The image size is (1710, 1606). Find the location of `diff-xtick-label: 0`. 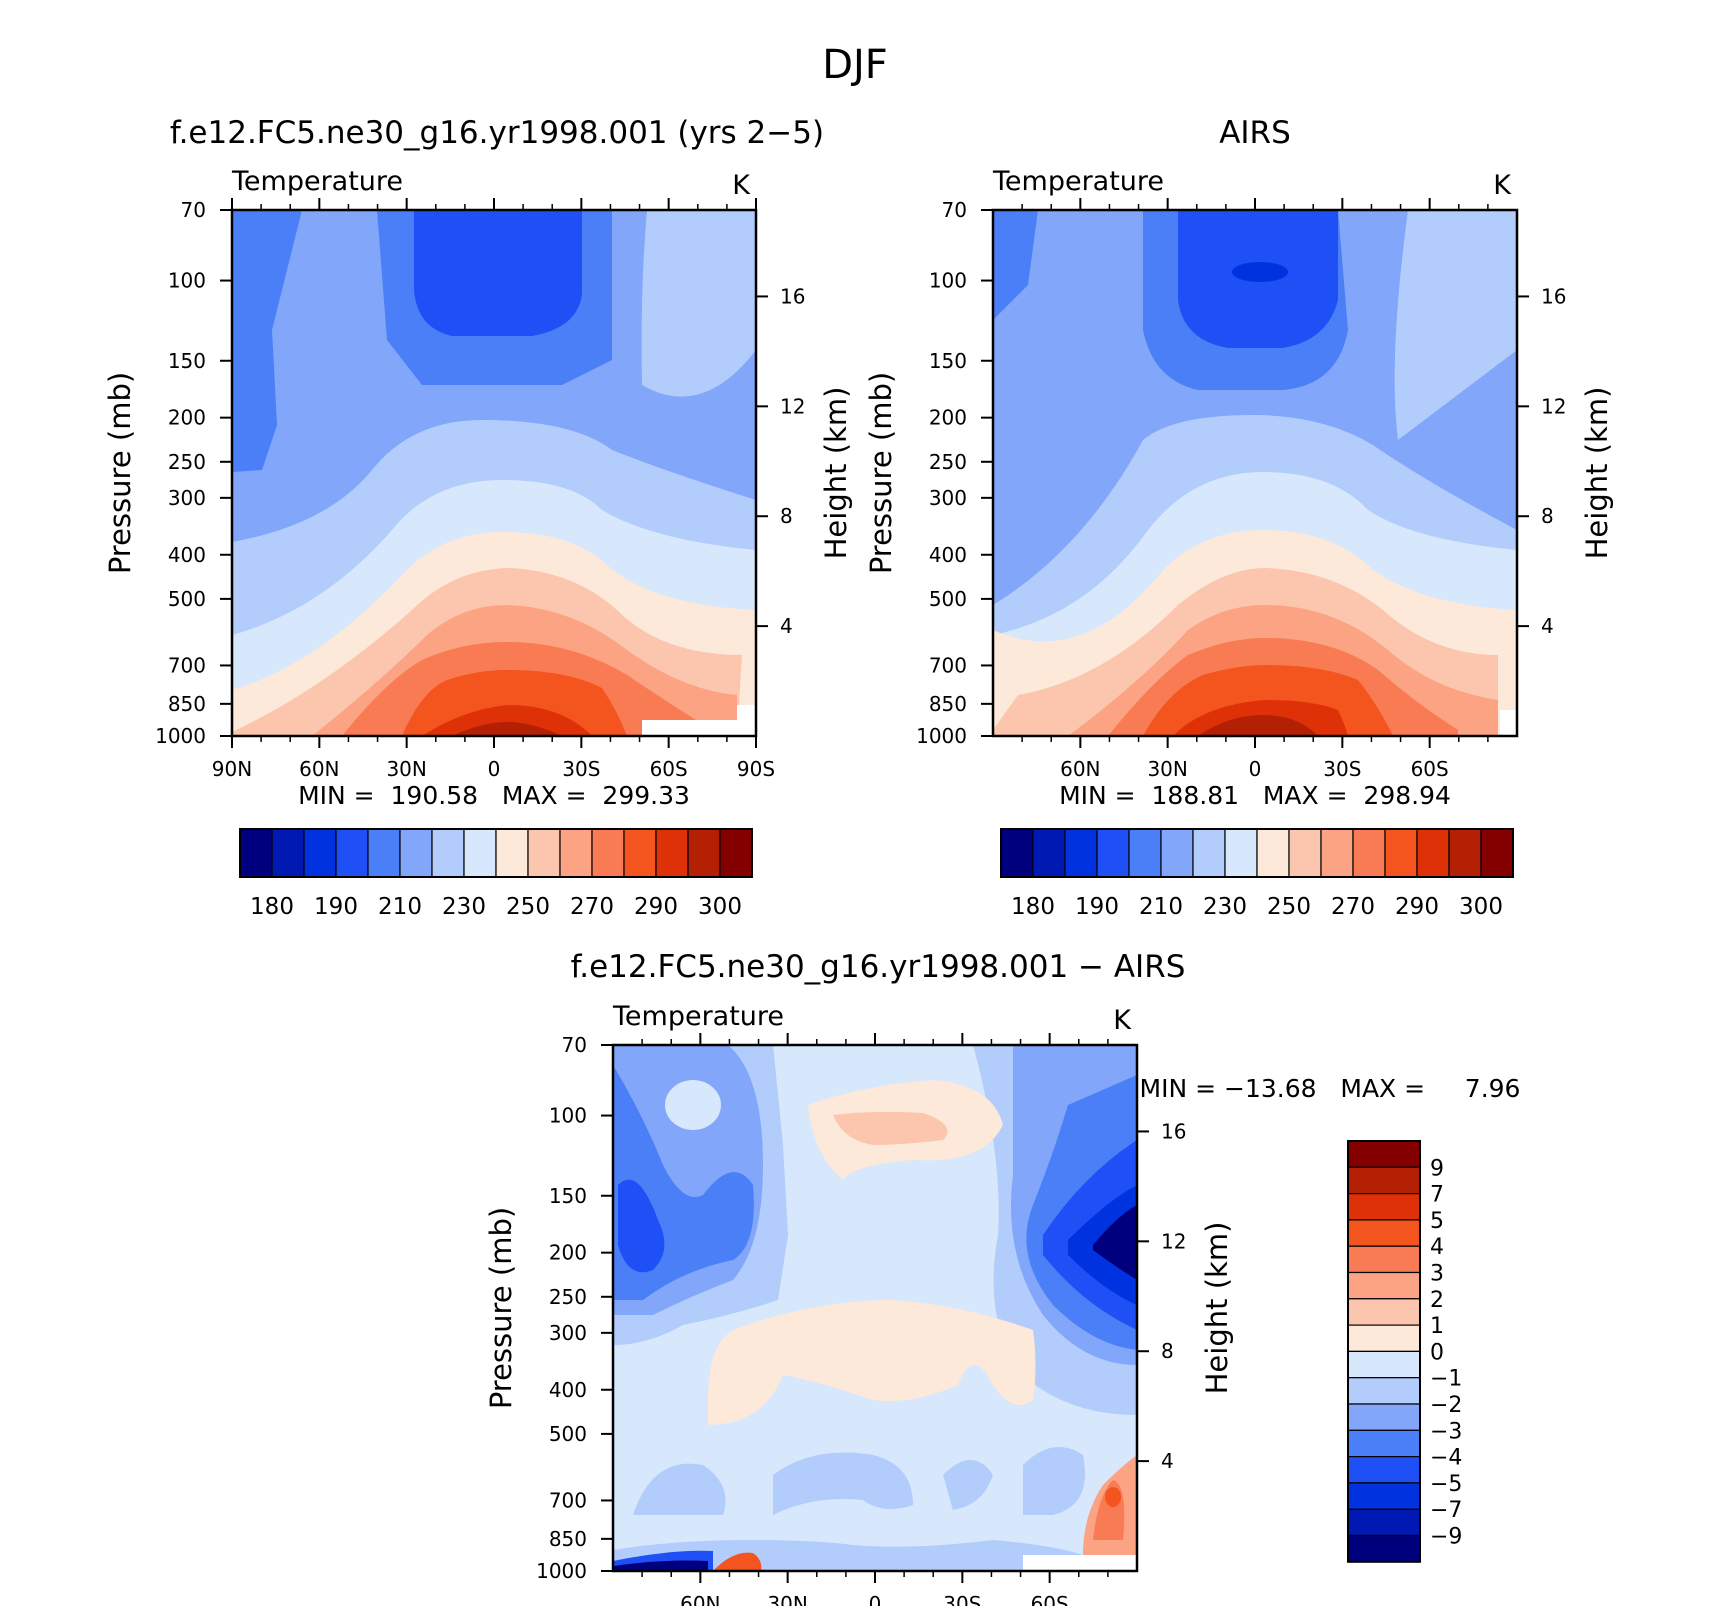

diff-xtick-label: 0 is located at coordinates (875, 1599).